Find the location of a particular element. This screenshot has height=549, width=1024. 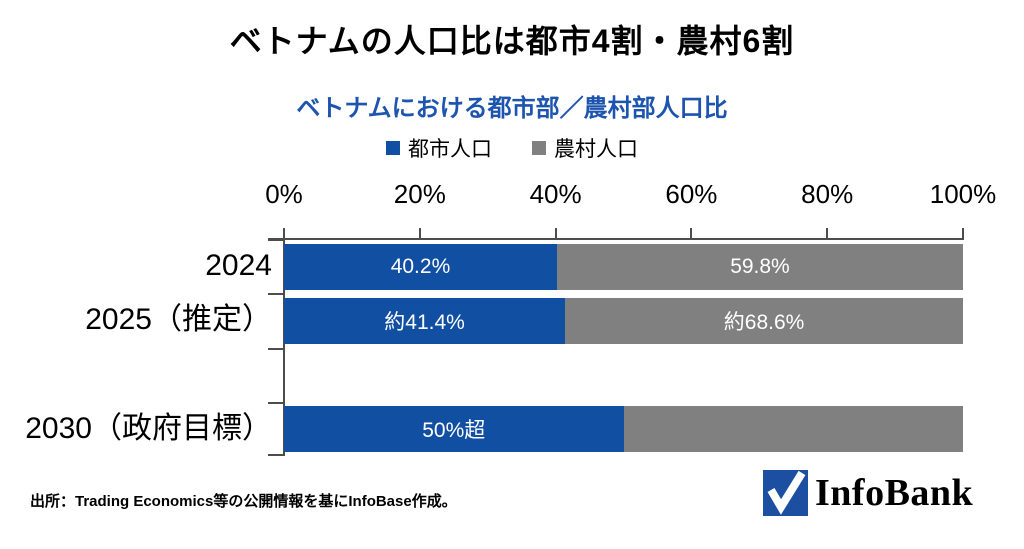

bar-row: 約41.4% 約68.6% is located at coordinates (623, 320).